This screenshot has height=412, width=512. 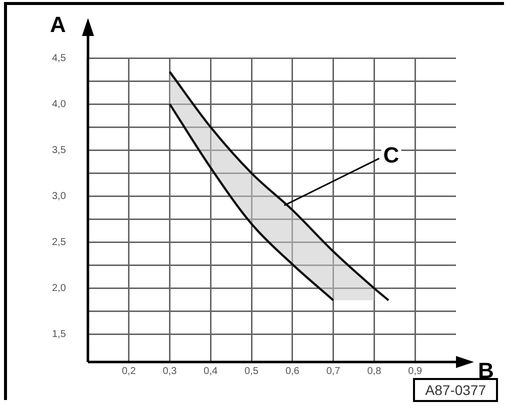 What do you see at coordinates (170, 371) in the screenshot?
I see `x-tick-label: 0,3` at bounding box center [170, 371].